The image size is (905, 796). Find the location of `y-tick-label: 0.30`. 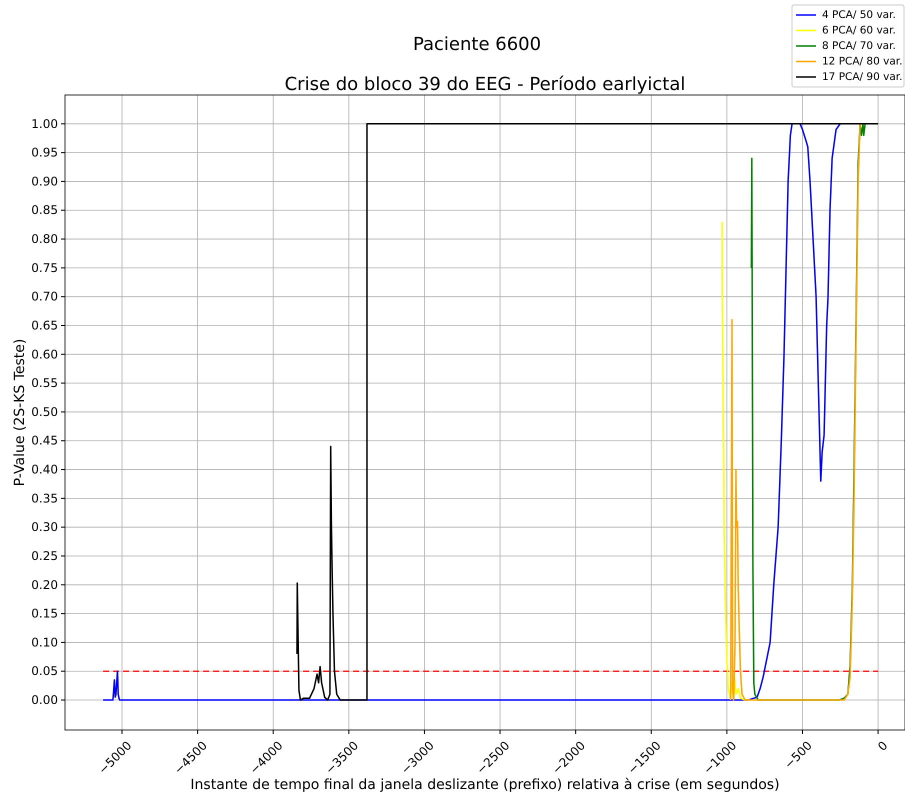

y-tick-label: 0.30 is located at coordinates (44, 527).